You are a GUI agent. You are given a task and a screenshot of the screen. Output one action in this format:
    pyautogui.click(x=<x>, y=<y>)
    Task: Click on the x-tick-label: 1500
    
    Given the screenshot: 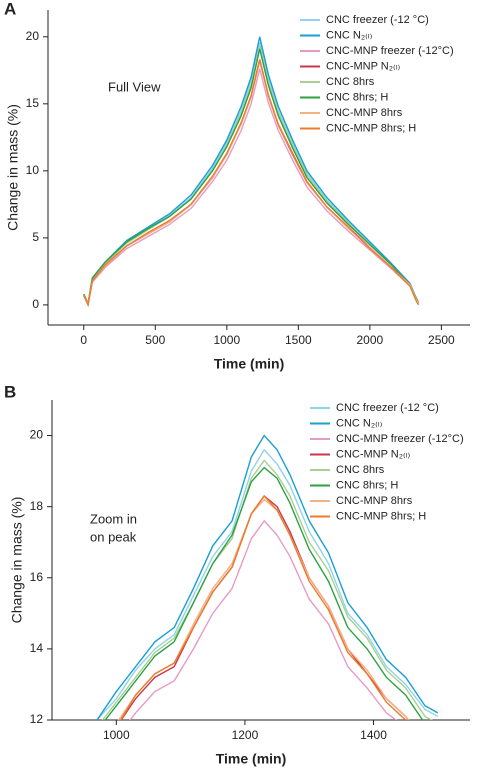 What is the action you would take?
    pyautogui.click(x=298, y=340)
    